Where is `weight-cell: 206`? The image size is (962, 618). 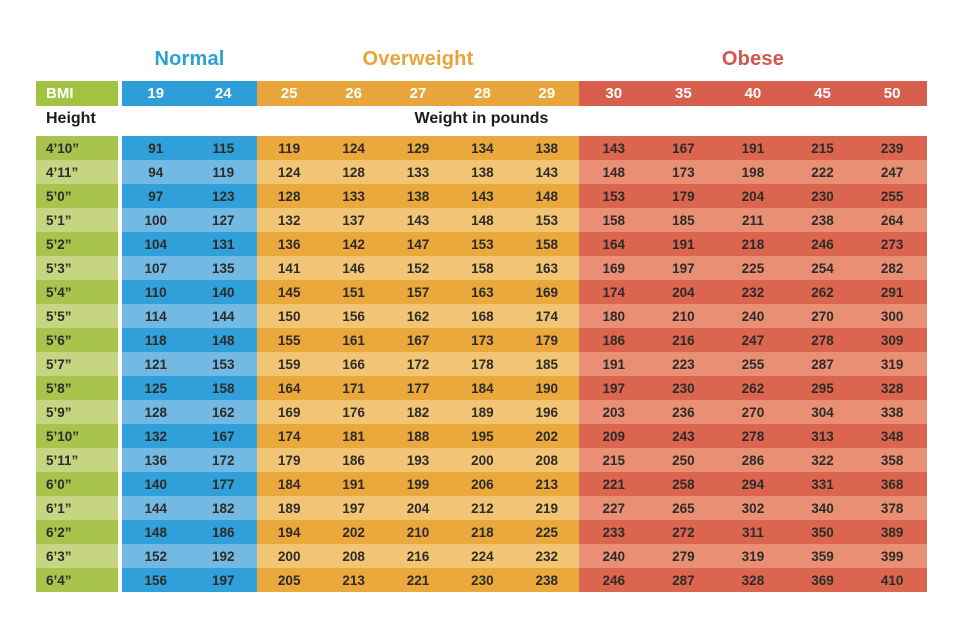
weight-cell: 206 is located at coordinates (482, 484).